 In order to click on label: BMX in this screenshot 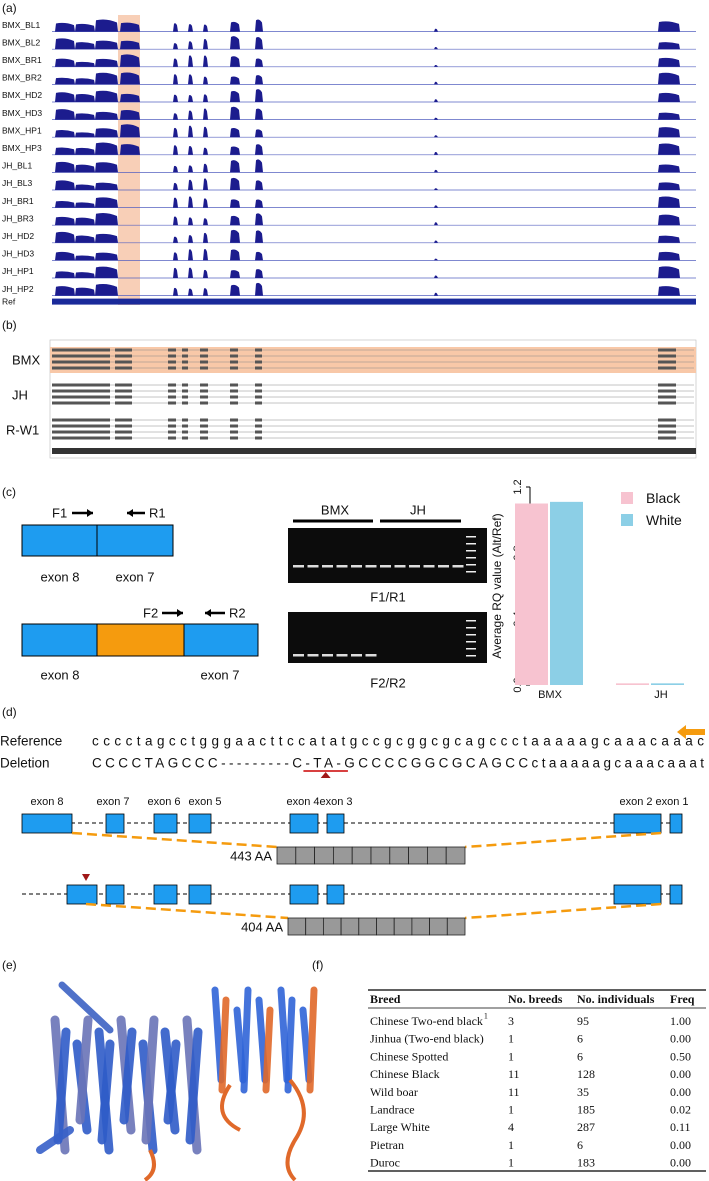, I will do `click(335, 510)`.